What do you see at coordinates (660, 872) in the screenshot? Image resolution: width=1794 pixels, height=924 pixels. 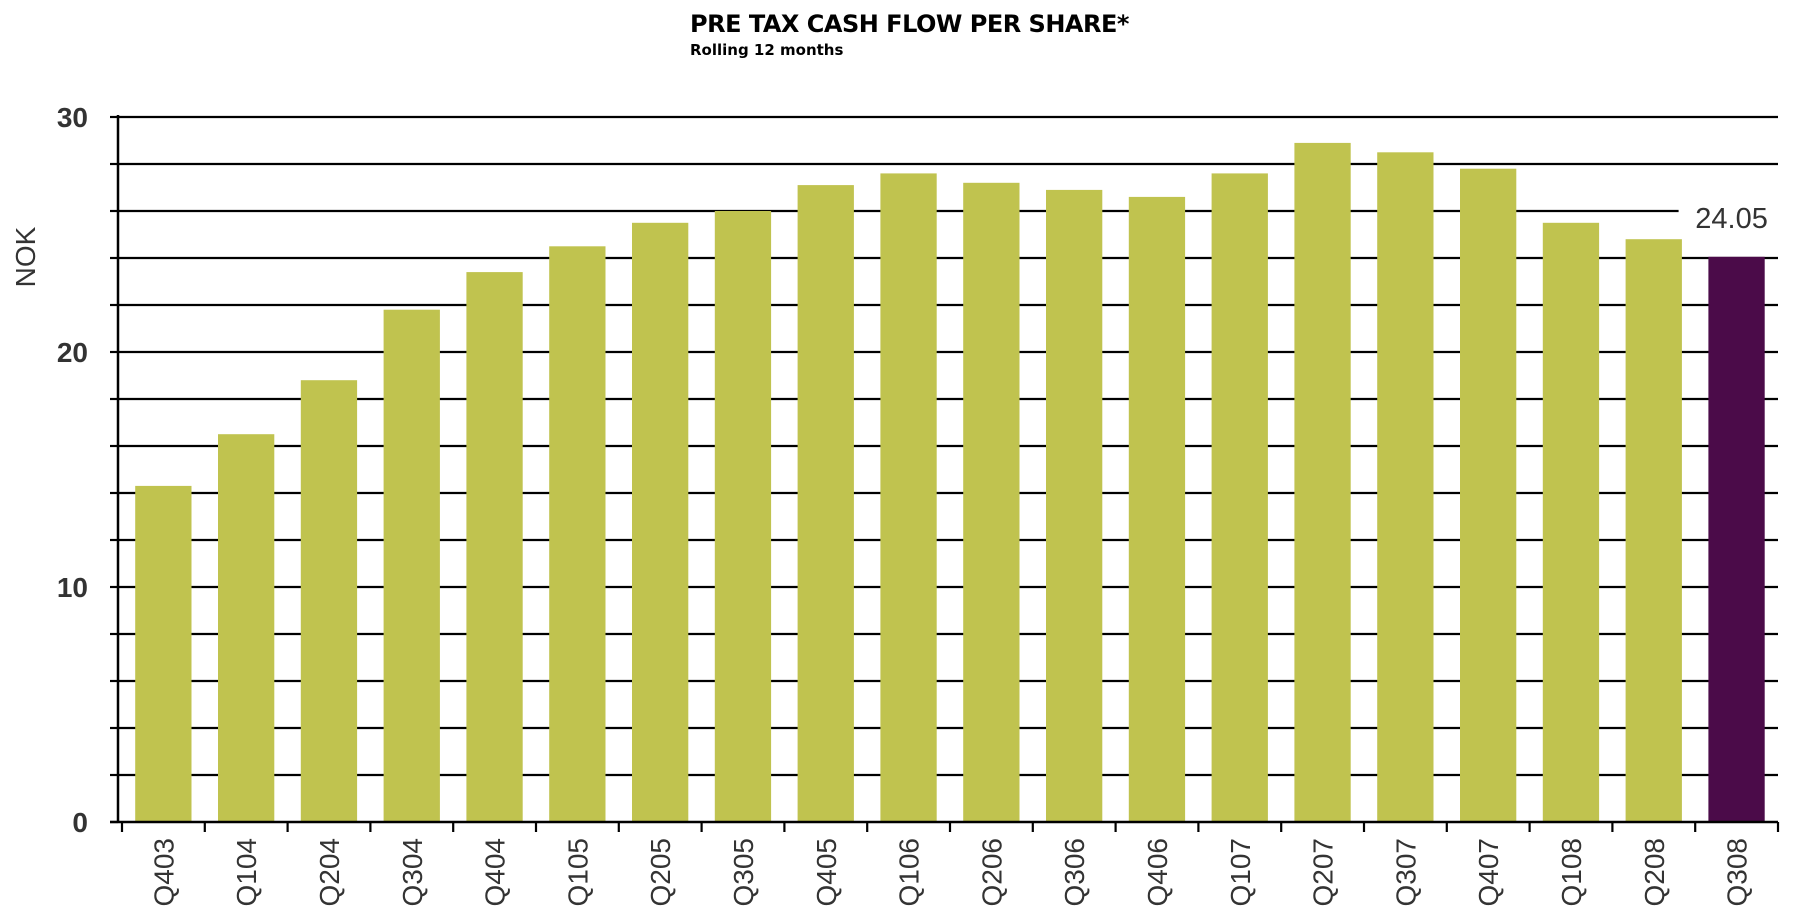 I see `x-tick-label: Q205` at bounding box center [660, 872].